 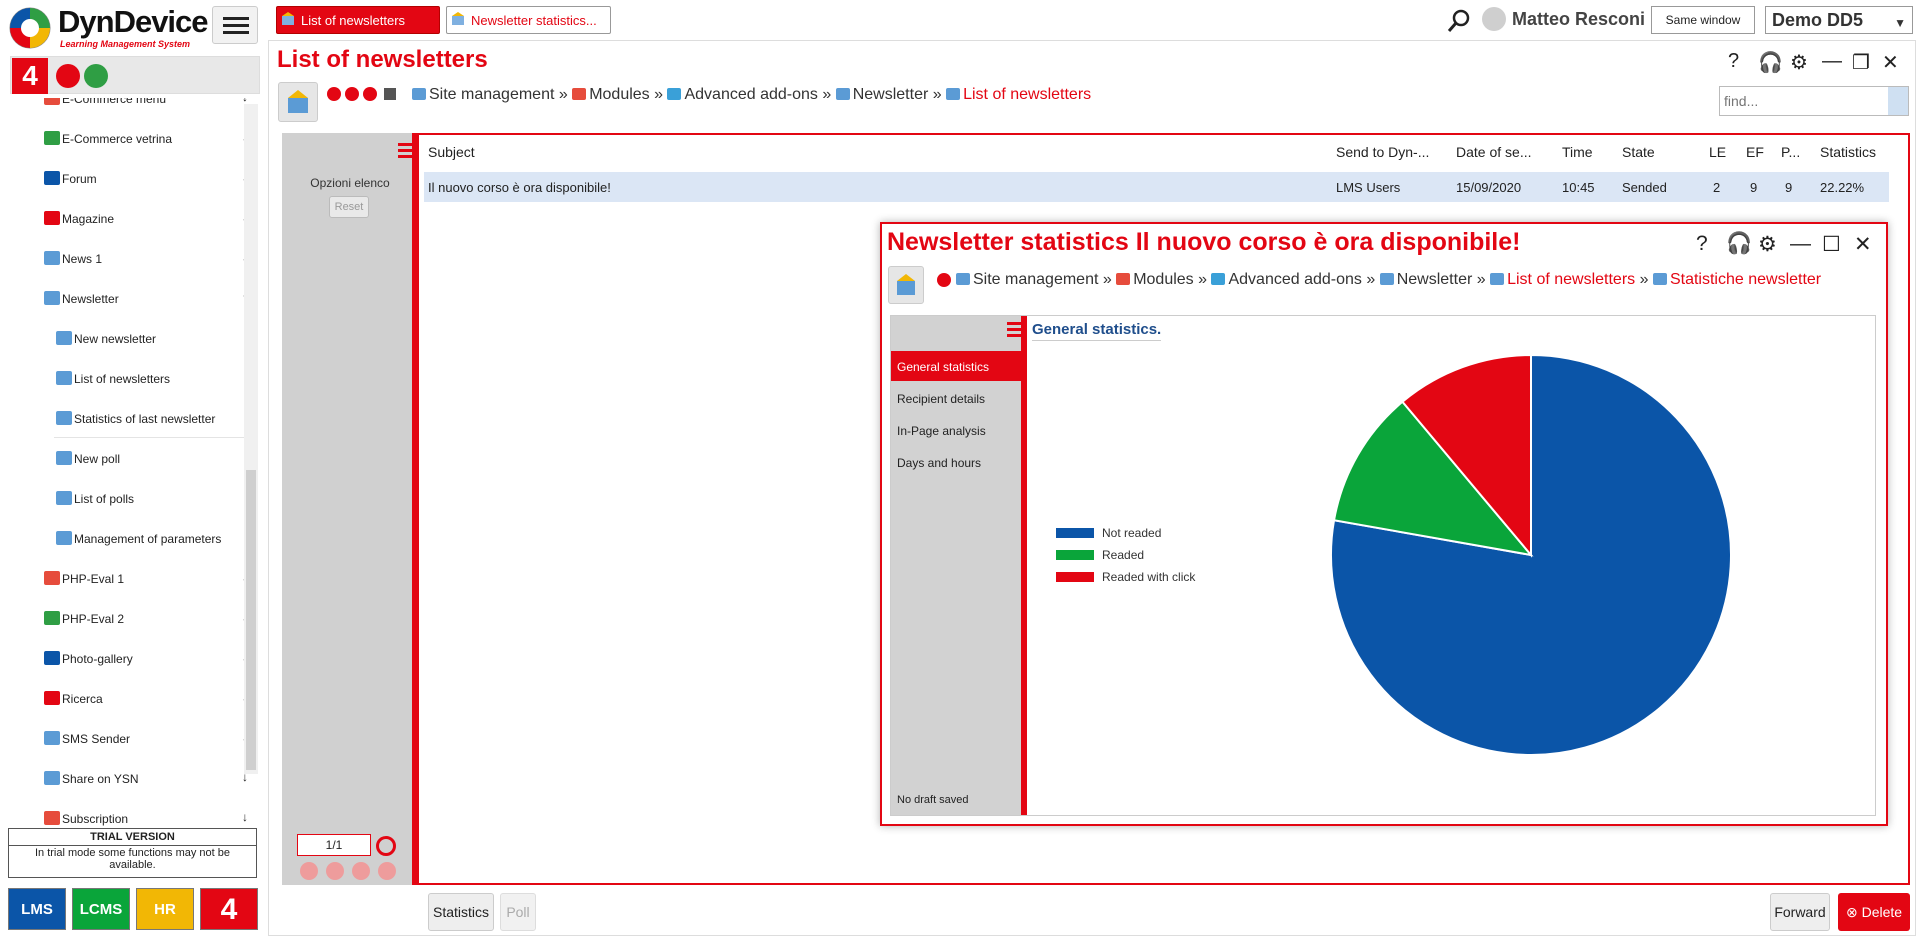 I want to click on nav-menu-icon, so click(x=1015, y=330).